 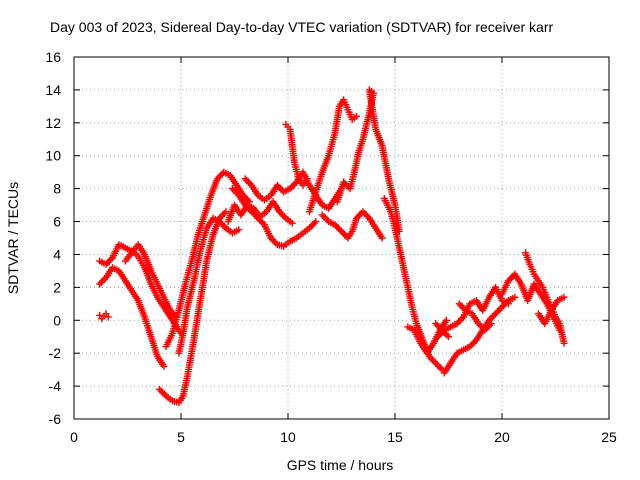 What do you see at coordinates (502, 437) in the screenshot?
I see `x-tick-label: 20` at bounding box center [502, 437].